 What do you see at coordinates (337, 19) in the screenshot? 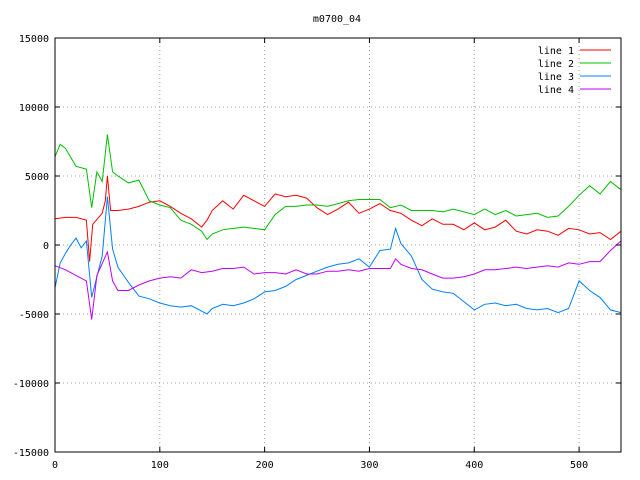
I see `chart-title: m0700_04` at bounding box center [337, 19].